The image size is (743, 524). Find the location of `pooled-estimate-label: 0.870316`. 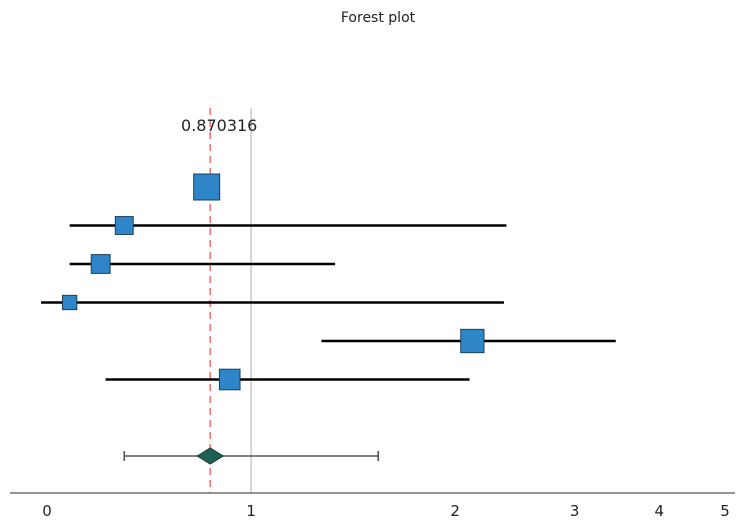

pooled-estimate-label: 0.870316 is located at coordinates (219, 125).